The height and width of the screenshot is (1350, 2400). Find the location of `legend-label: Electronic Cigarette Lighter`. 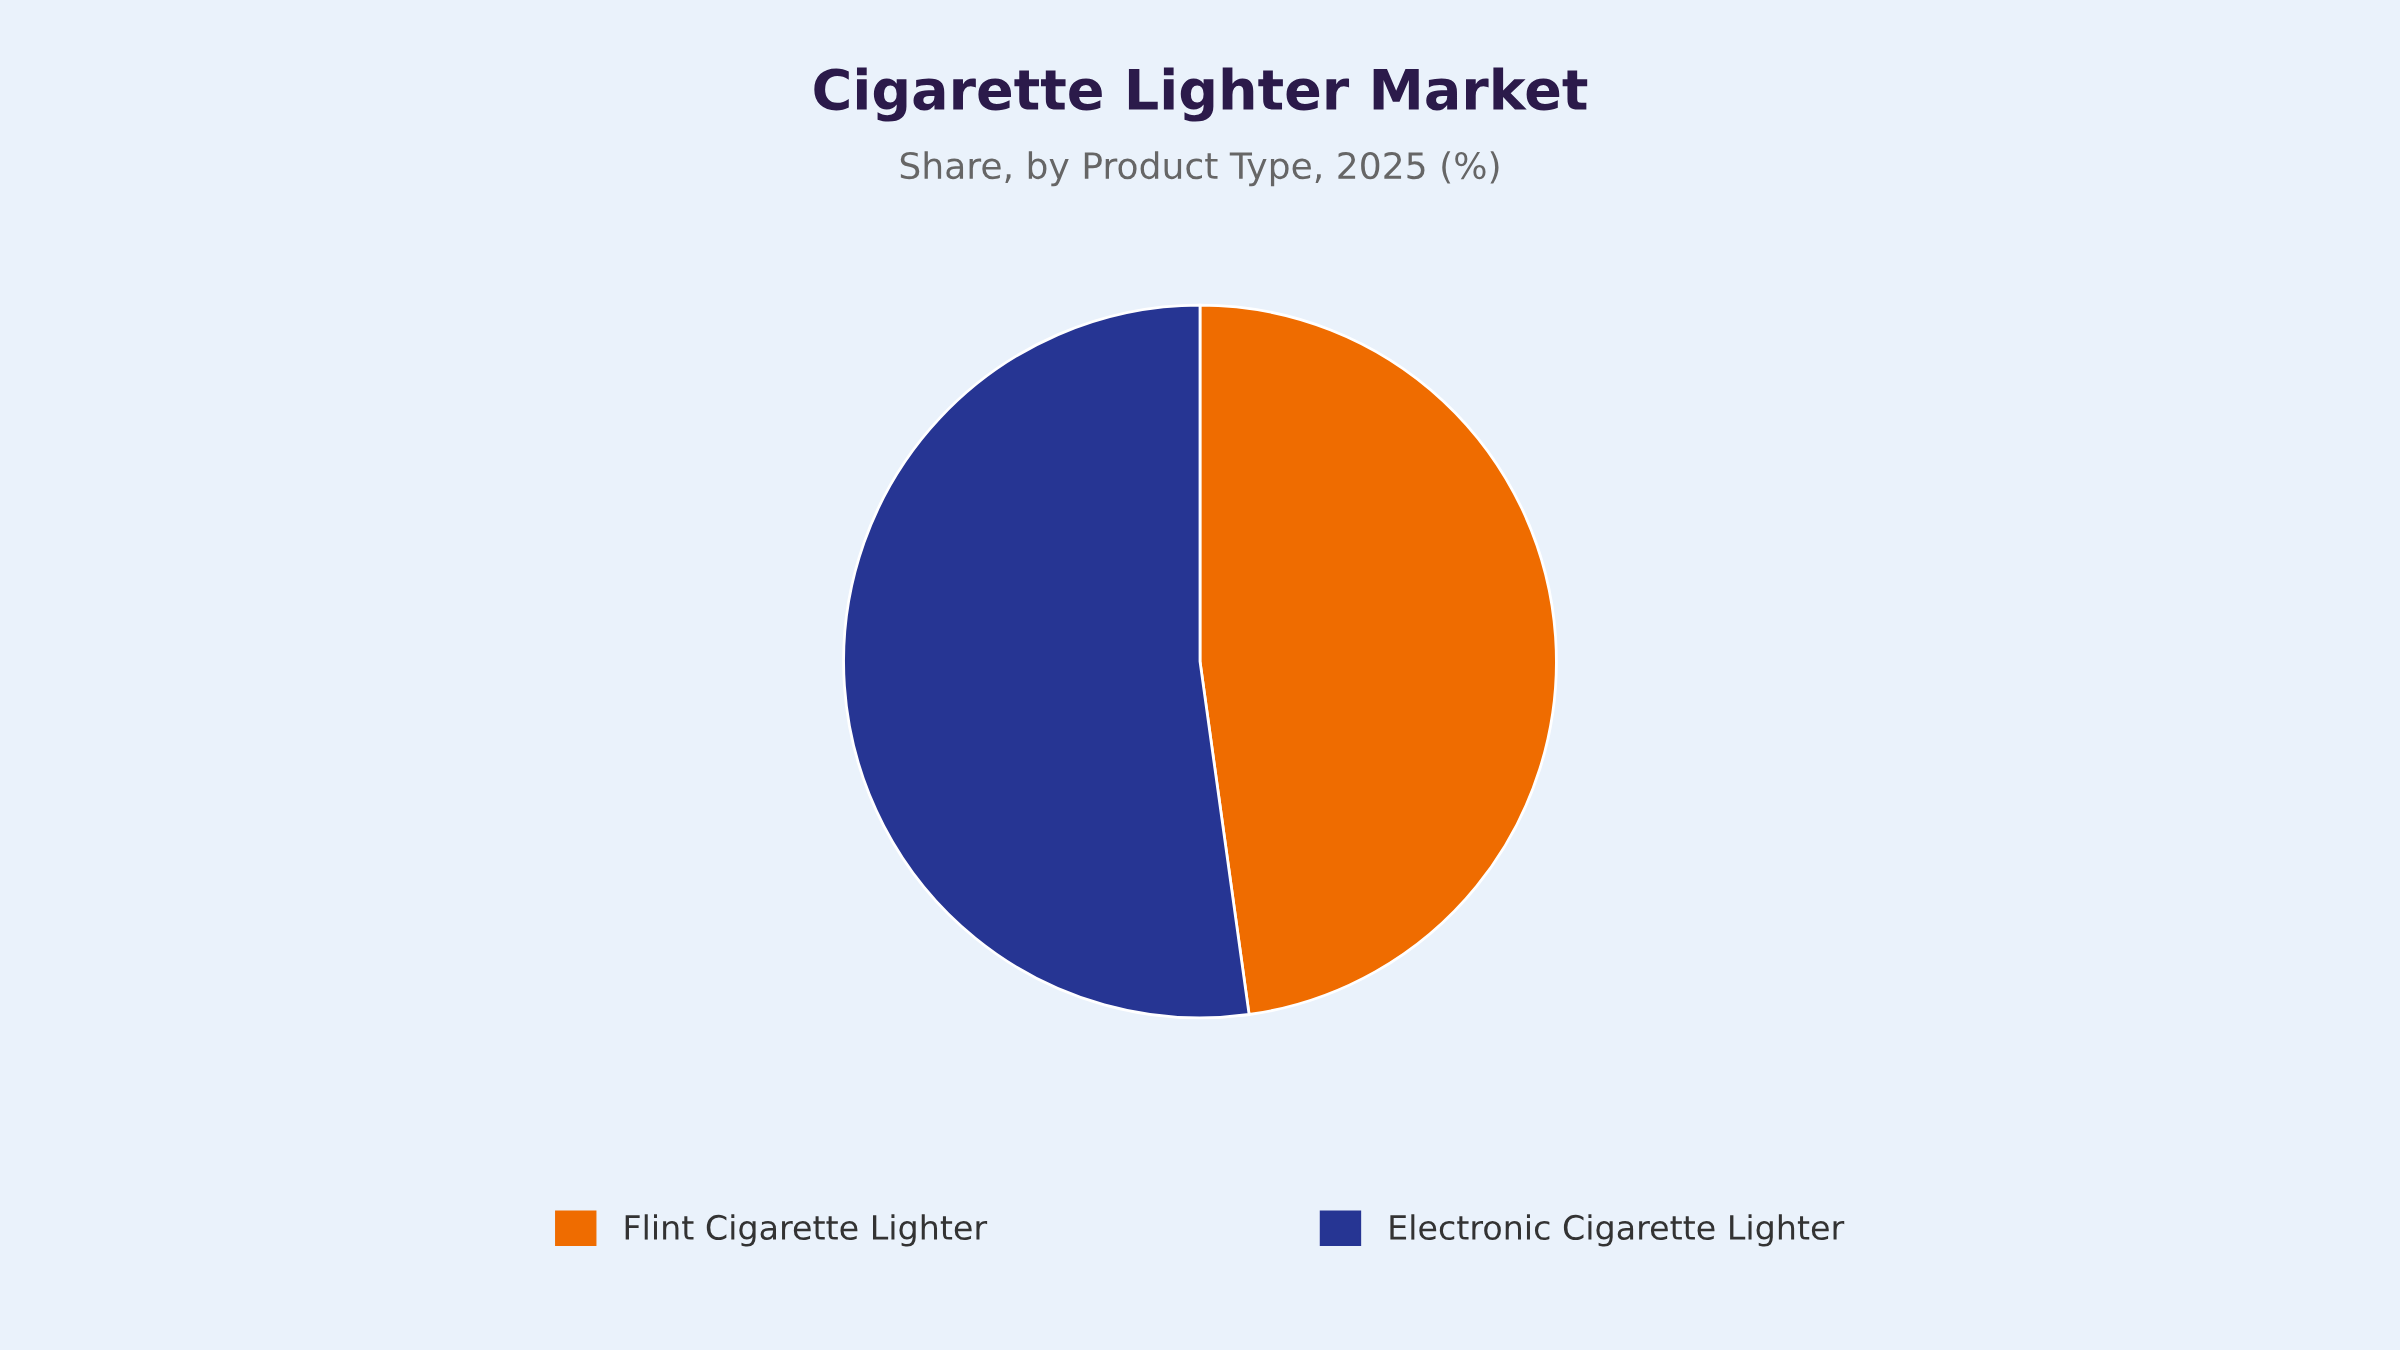

legend-label: Electronic Cigarette Lighter is located at coordinates (1617, 1230).